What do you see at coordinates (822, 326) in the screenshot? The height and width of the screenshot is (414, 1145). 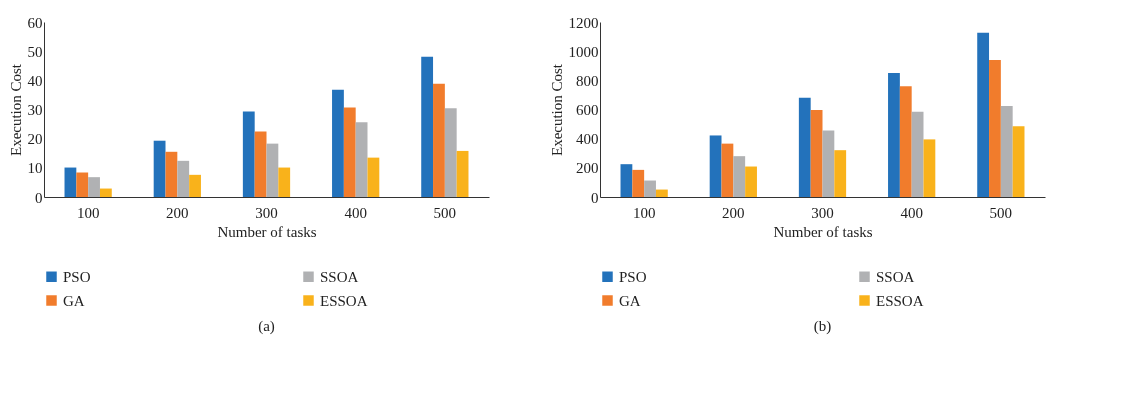 I see `text: (b)` at bounding box center [822, 326].